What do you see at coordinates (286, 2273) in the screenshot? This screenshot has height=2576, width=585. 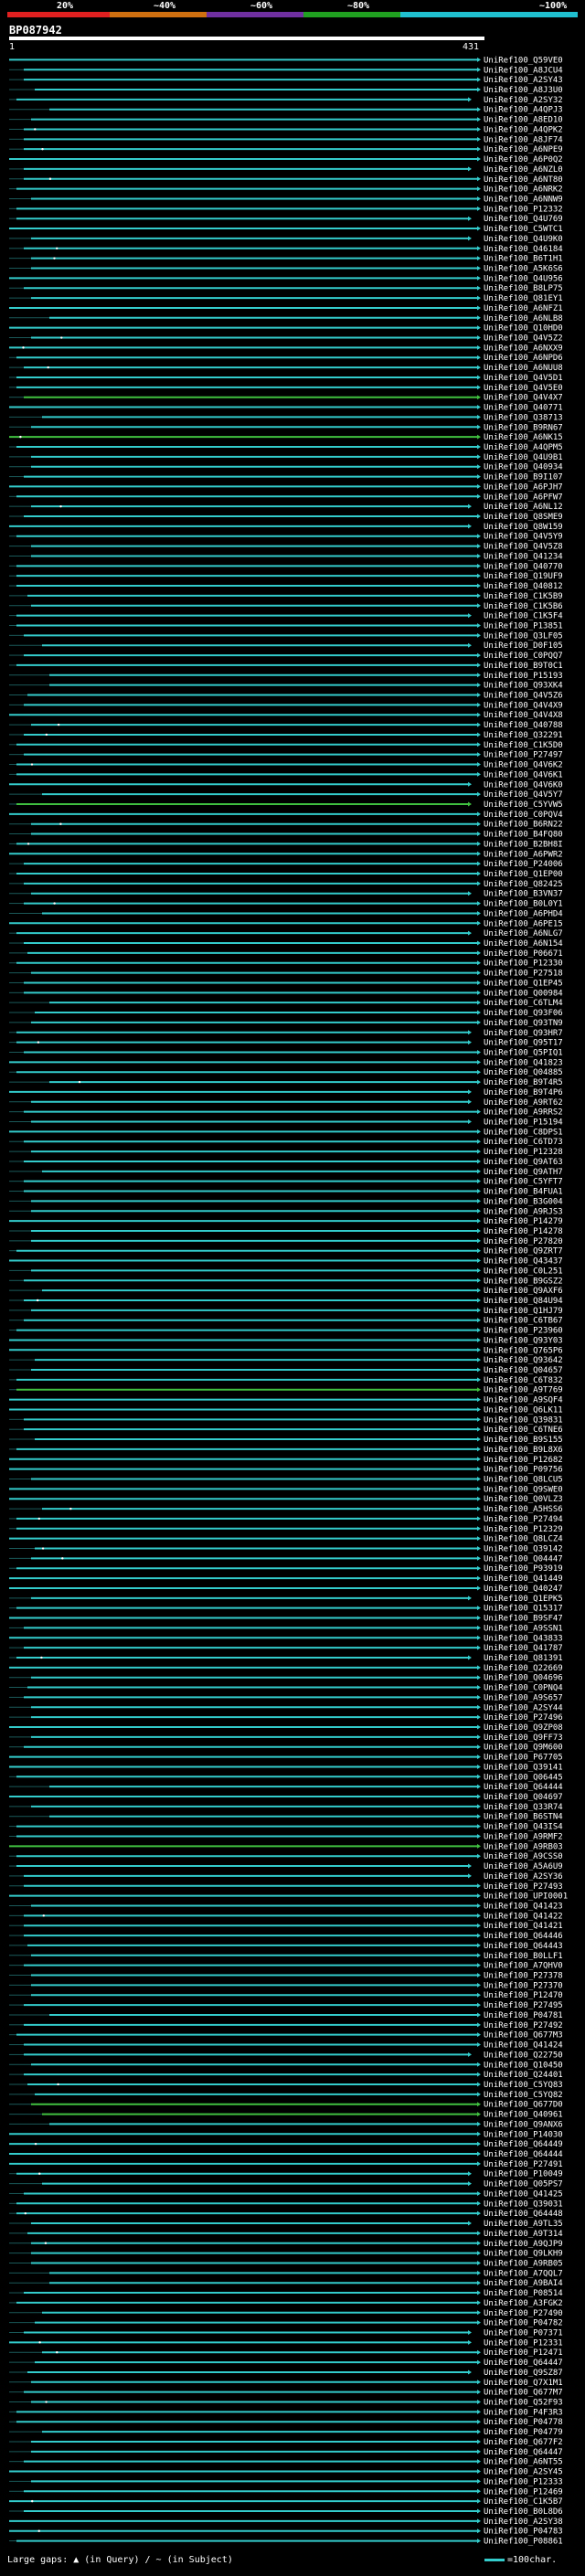 I see `hit-row: UniRef100_A7QQL7` at bounding box center [286, 2273].